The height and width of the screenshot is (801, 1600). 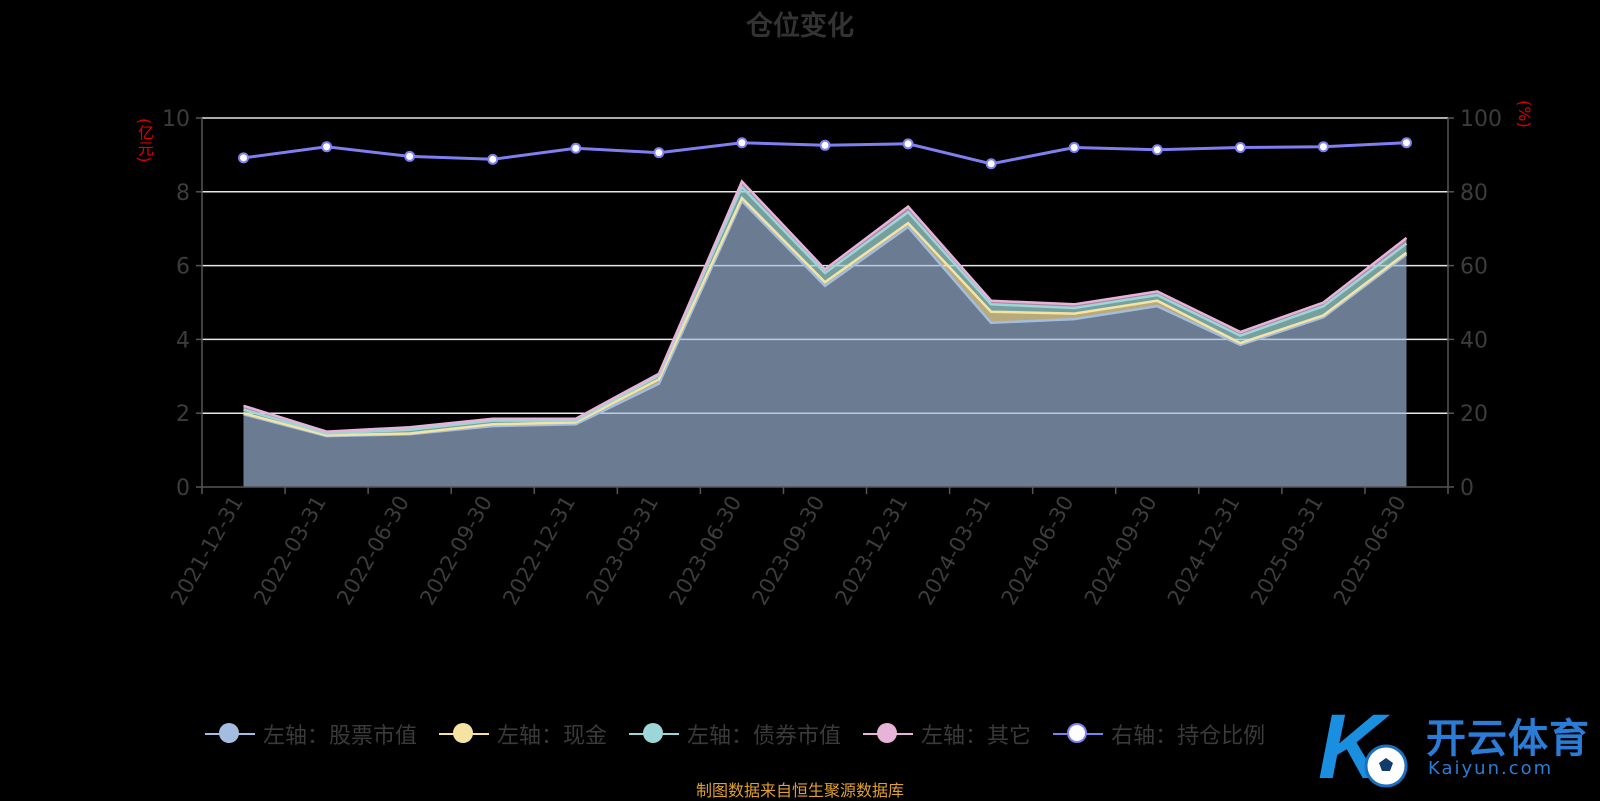 I want to click on x-tick-label: 2024-09-30, so click(x=1121, y=551).